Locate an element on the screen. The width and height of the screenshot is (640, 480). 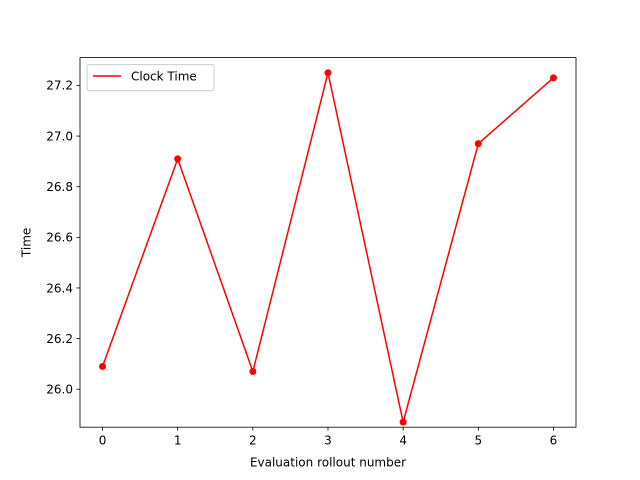
y-tick-label: 27.0 is located at coordinates (59, 136).